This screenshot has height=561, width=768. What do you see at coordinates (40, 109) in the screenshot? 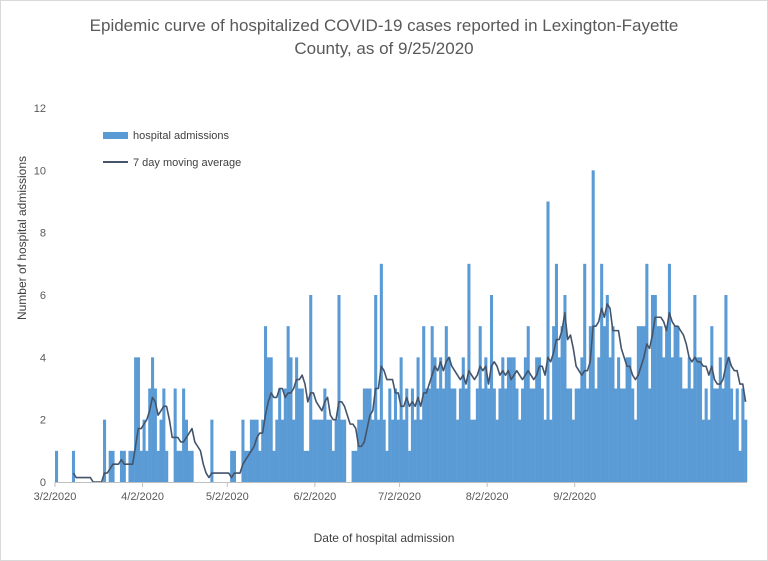
I see `y-tick-label: 12` at bounding box center [40, 109].